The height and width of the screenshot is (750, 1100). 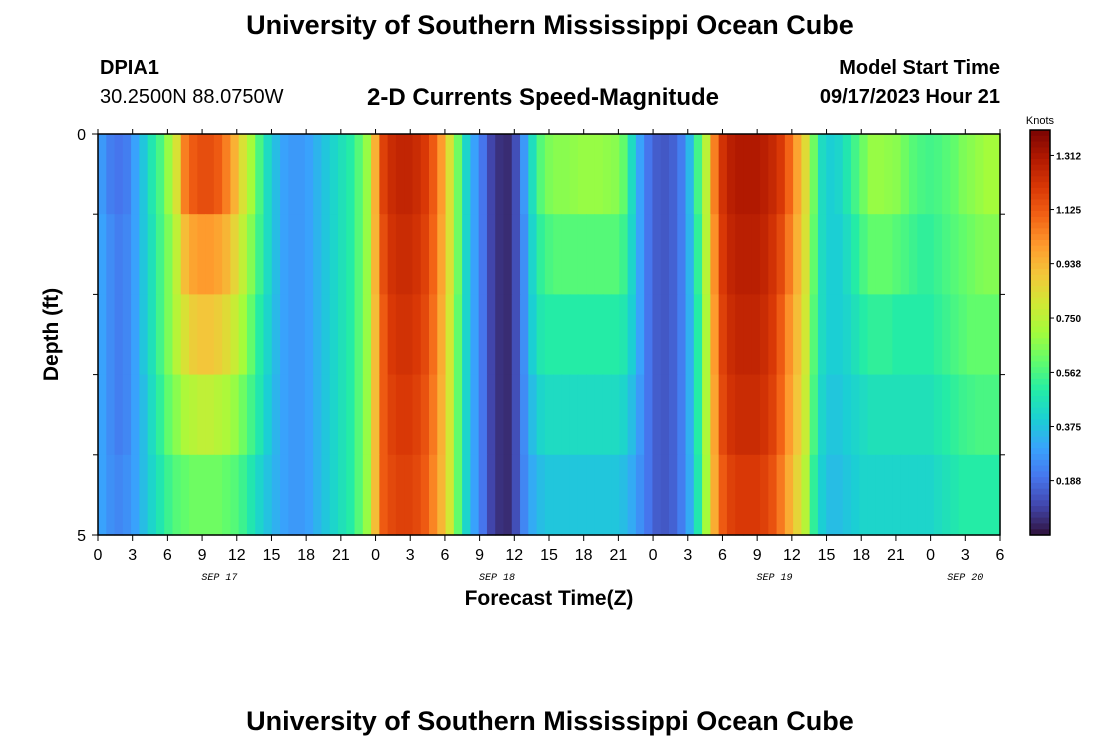 I want to click on station-id: DPIA1, so click(x=129, y=68).